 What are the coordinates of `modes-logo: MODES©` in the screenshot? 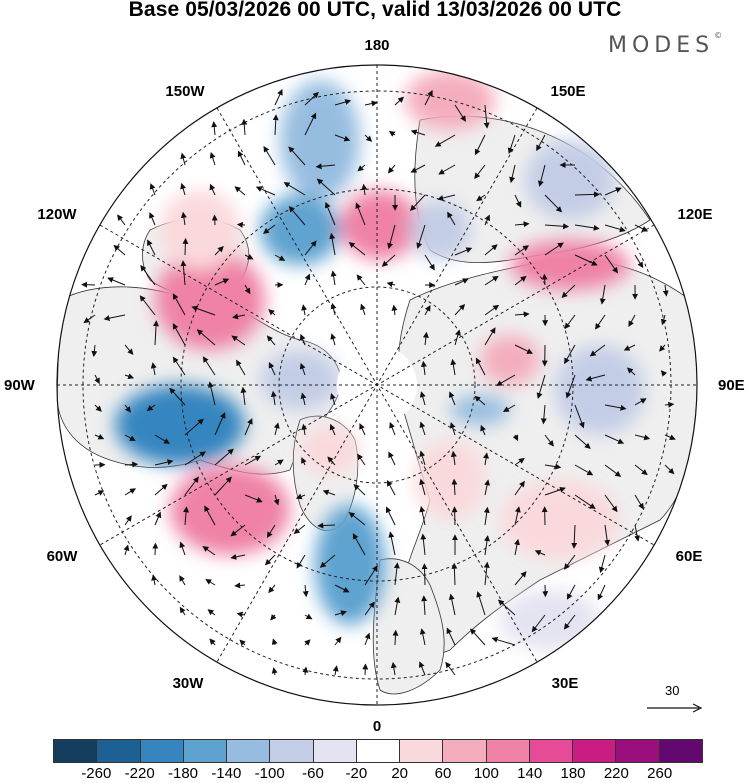 It's located at (665, 44).